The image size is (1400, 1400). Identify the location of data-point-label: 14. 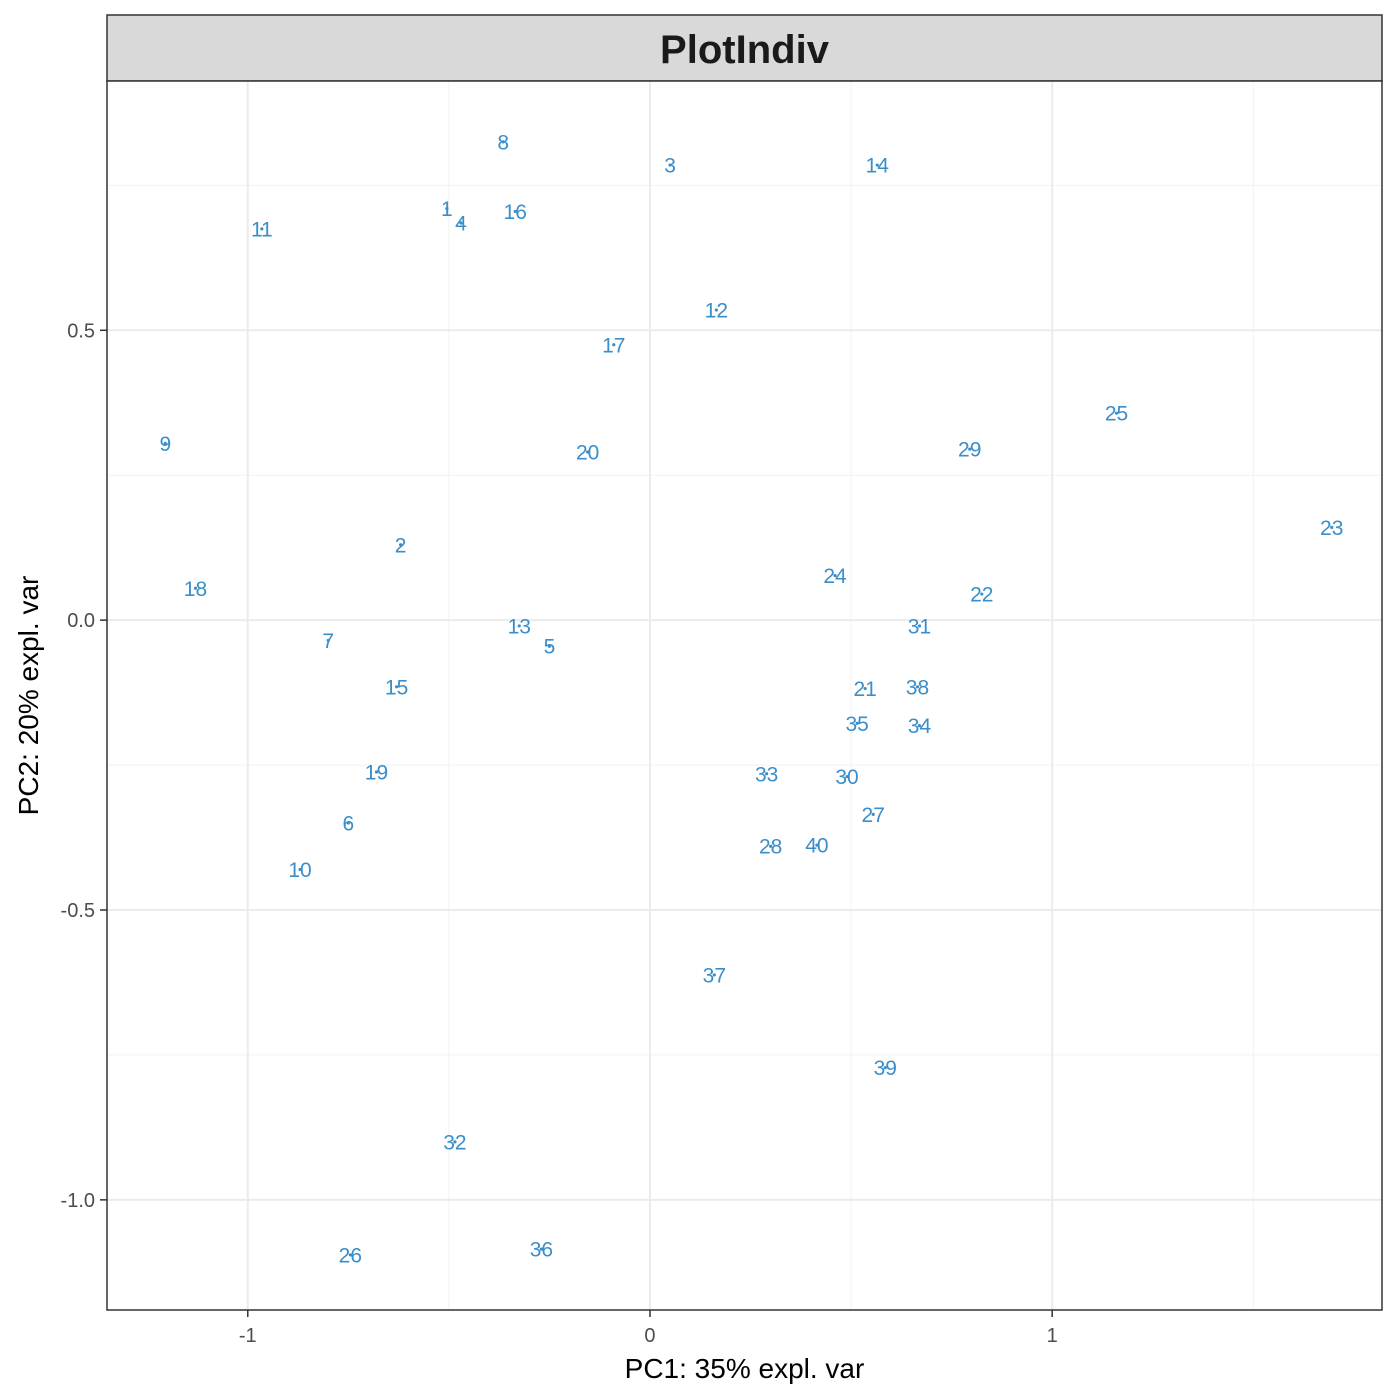
(878, 166).